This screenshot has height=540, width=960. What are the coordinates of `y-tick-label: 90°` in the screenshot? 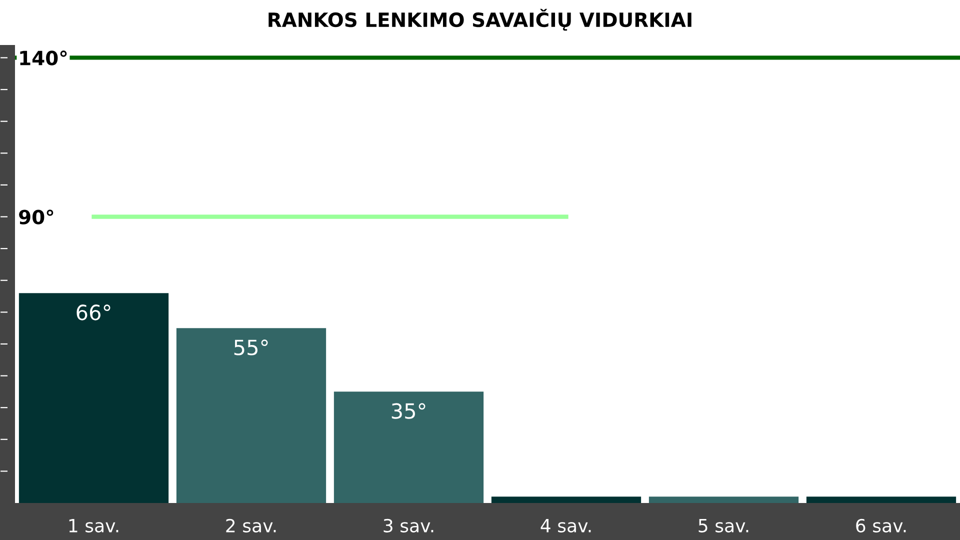 It's located at (36, 217).